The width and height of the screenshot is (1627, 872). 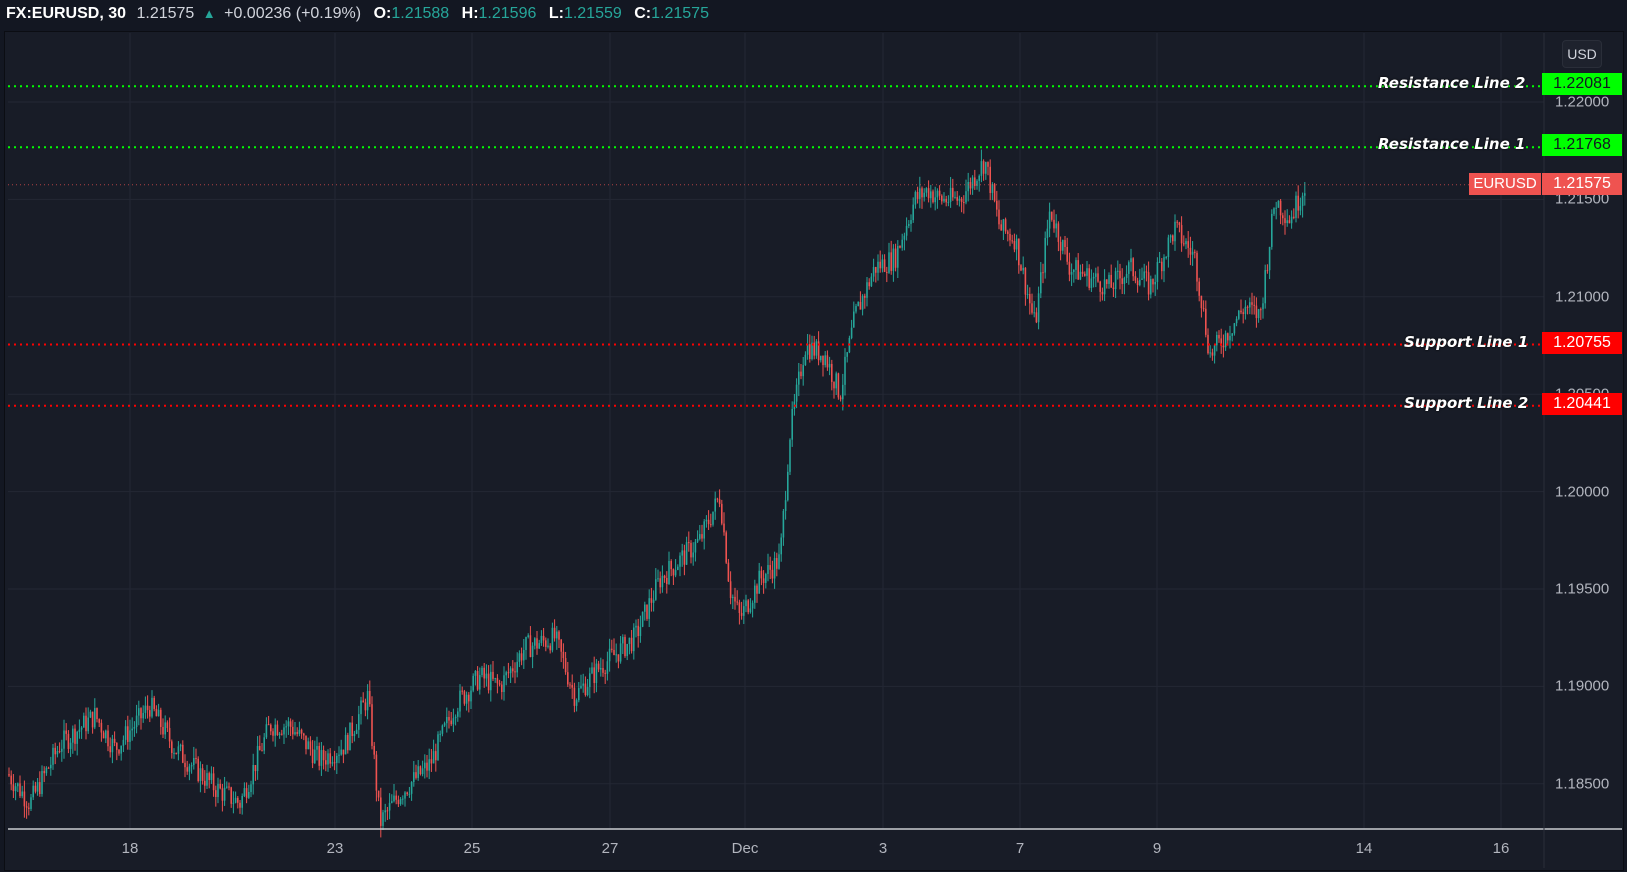 What do you see at coordinates (1582, 145) in the screenshot?
I see `resistance-1-price-tag: 1.21768` at bounding box center [1582, 145].